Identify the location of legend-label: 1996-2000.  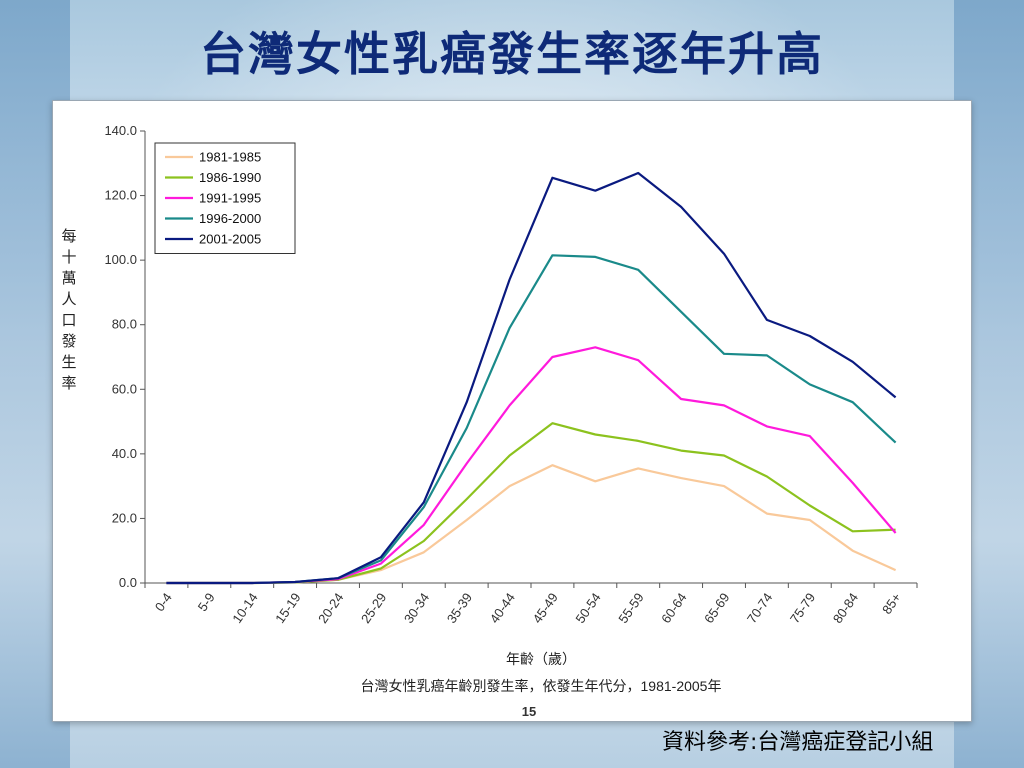
(230, 218).